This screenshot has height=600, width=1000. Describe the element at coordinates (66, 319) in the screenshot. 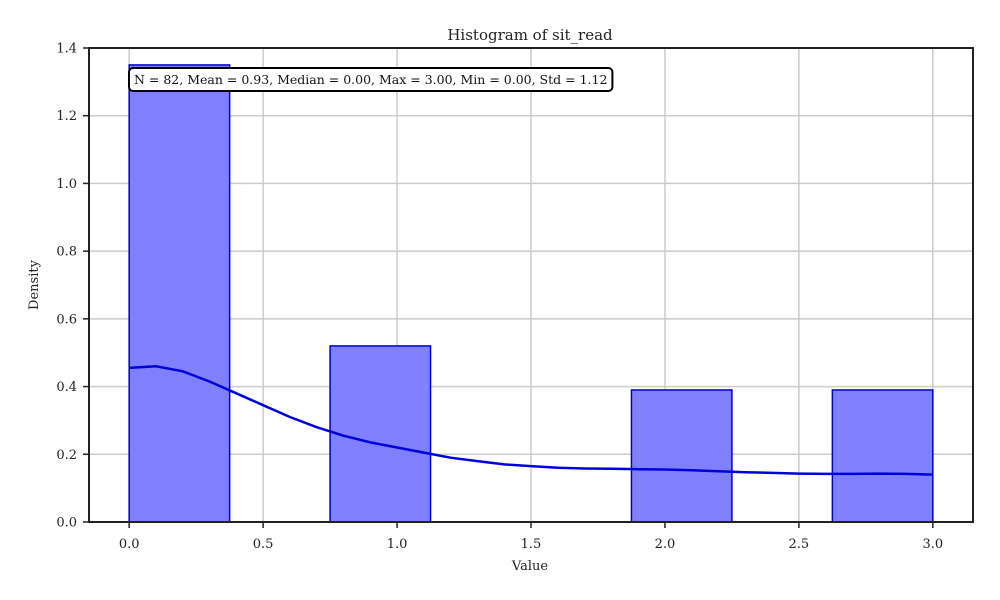

I see `y-tick-label-3: 0.6` at that location.